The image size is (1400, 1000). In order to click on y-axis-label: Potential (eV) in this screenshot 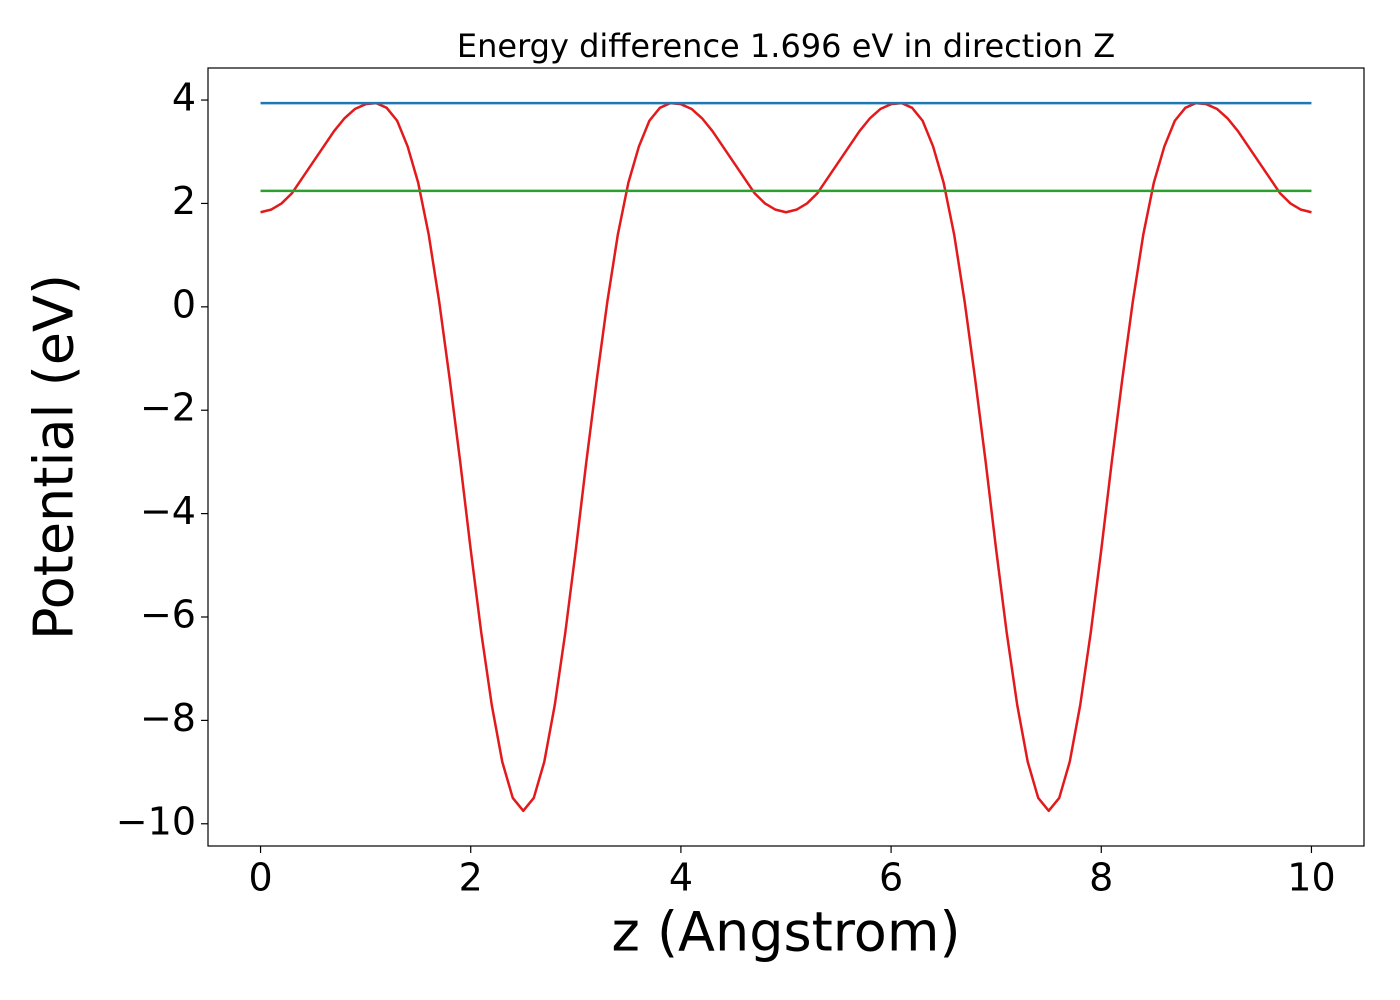, I will do `click(54, 457)`.